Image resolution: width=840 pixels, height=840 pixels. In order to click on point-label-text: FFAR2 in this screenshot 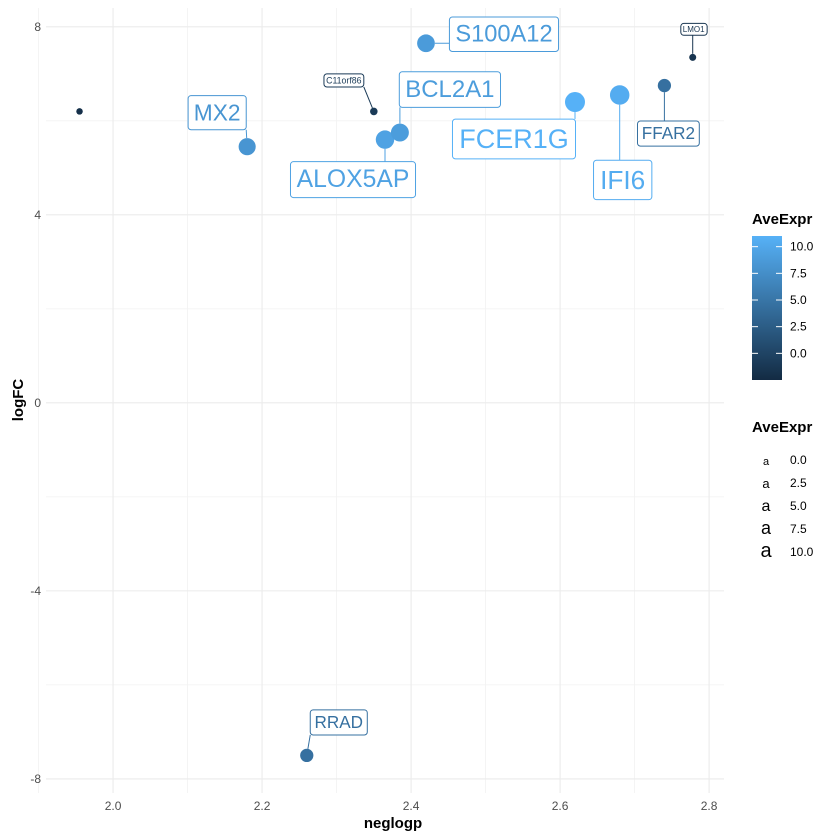, I will do `click(668, 133)`.